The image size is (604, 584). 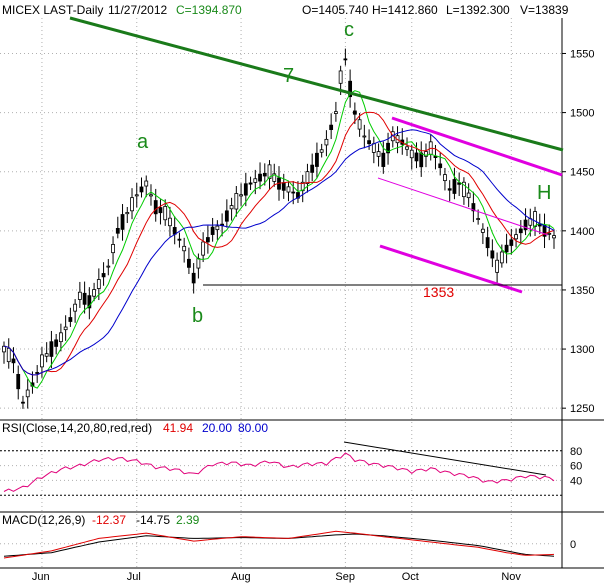 I want to click on header-close: C=1394.870, so click(x=209, y=10).